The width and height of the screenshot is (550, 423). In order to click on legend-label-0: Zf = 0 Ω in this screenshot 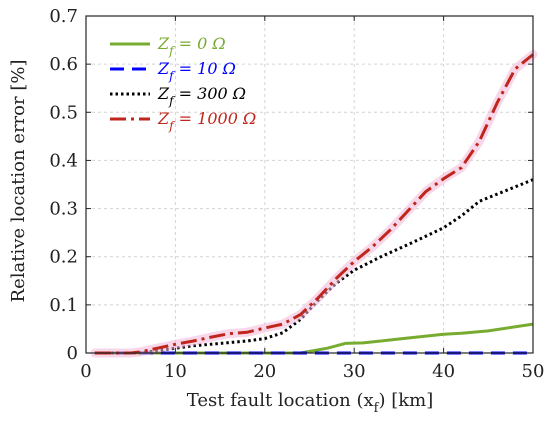, I will do `click(191, 46)`.